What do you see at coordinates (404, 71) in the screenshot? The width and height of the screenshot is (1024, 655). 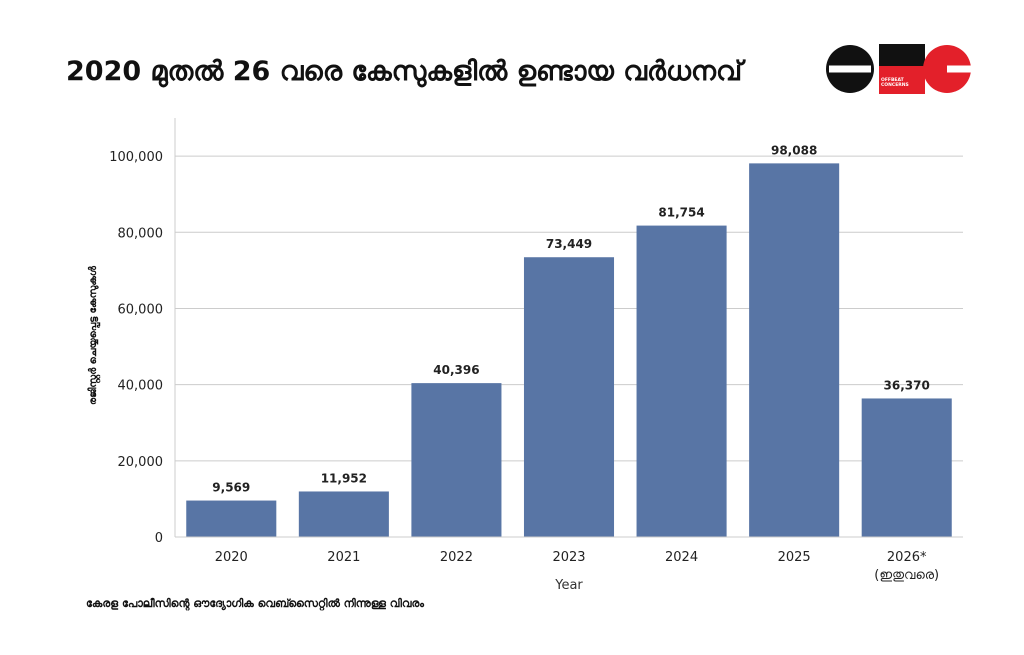 I see `chart-title: 2020 മുതൽ 26 വരെ കേസുകളിൽ ഉണ്ടായ വർധനവ്` at bounding box center [404, 71].